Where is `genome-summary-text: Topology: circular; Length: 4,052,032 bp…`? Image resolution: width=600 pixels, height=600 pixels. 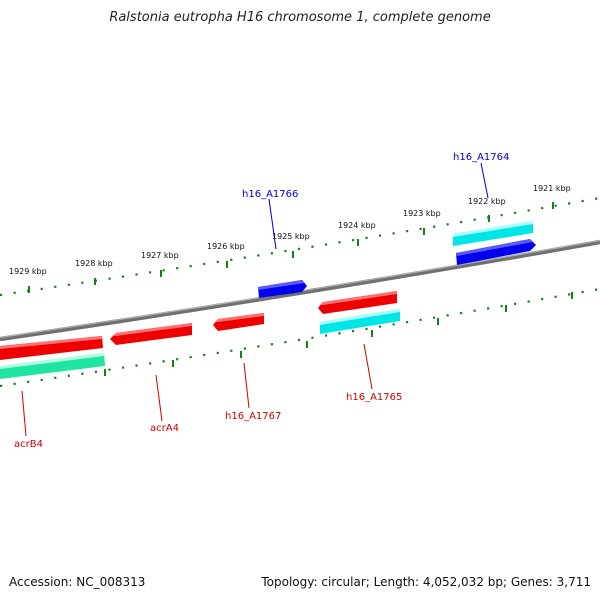 genome-summary-text: Topology: circular; Length: 4,052,032 bp… is located at coordinates (426, 582).